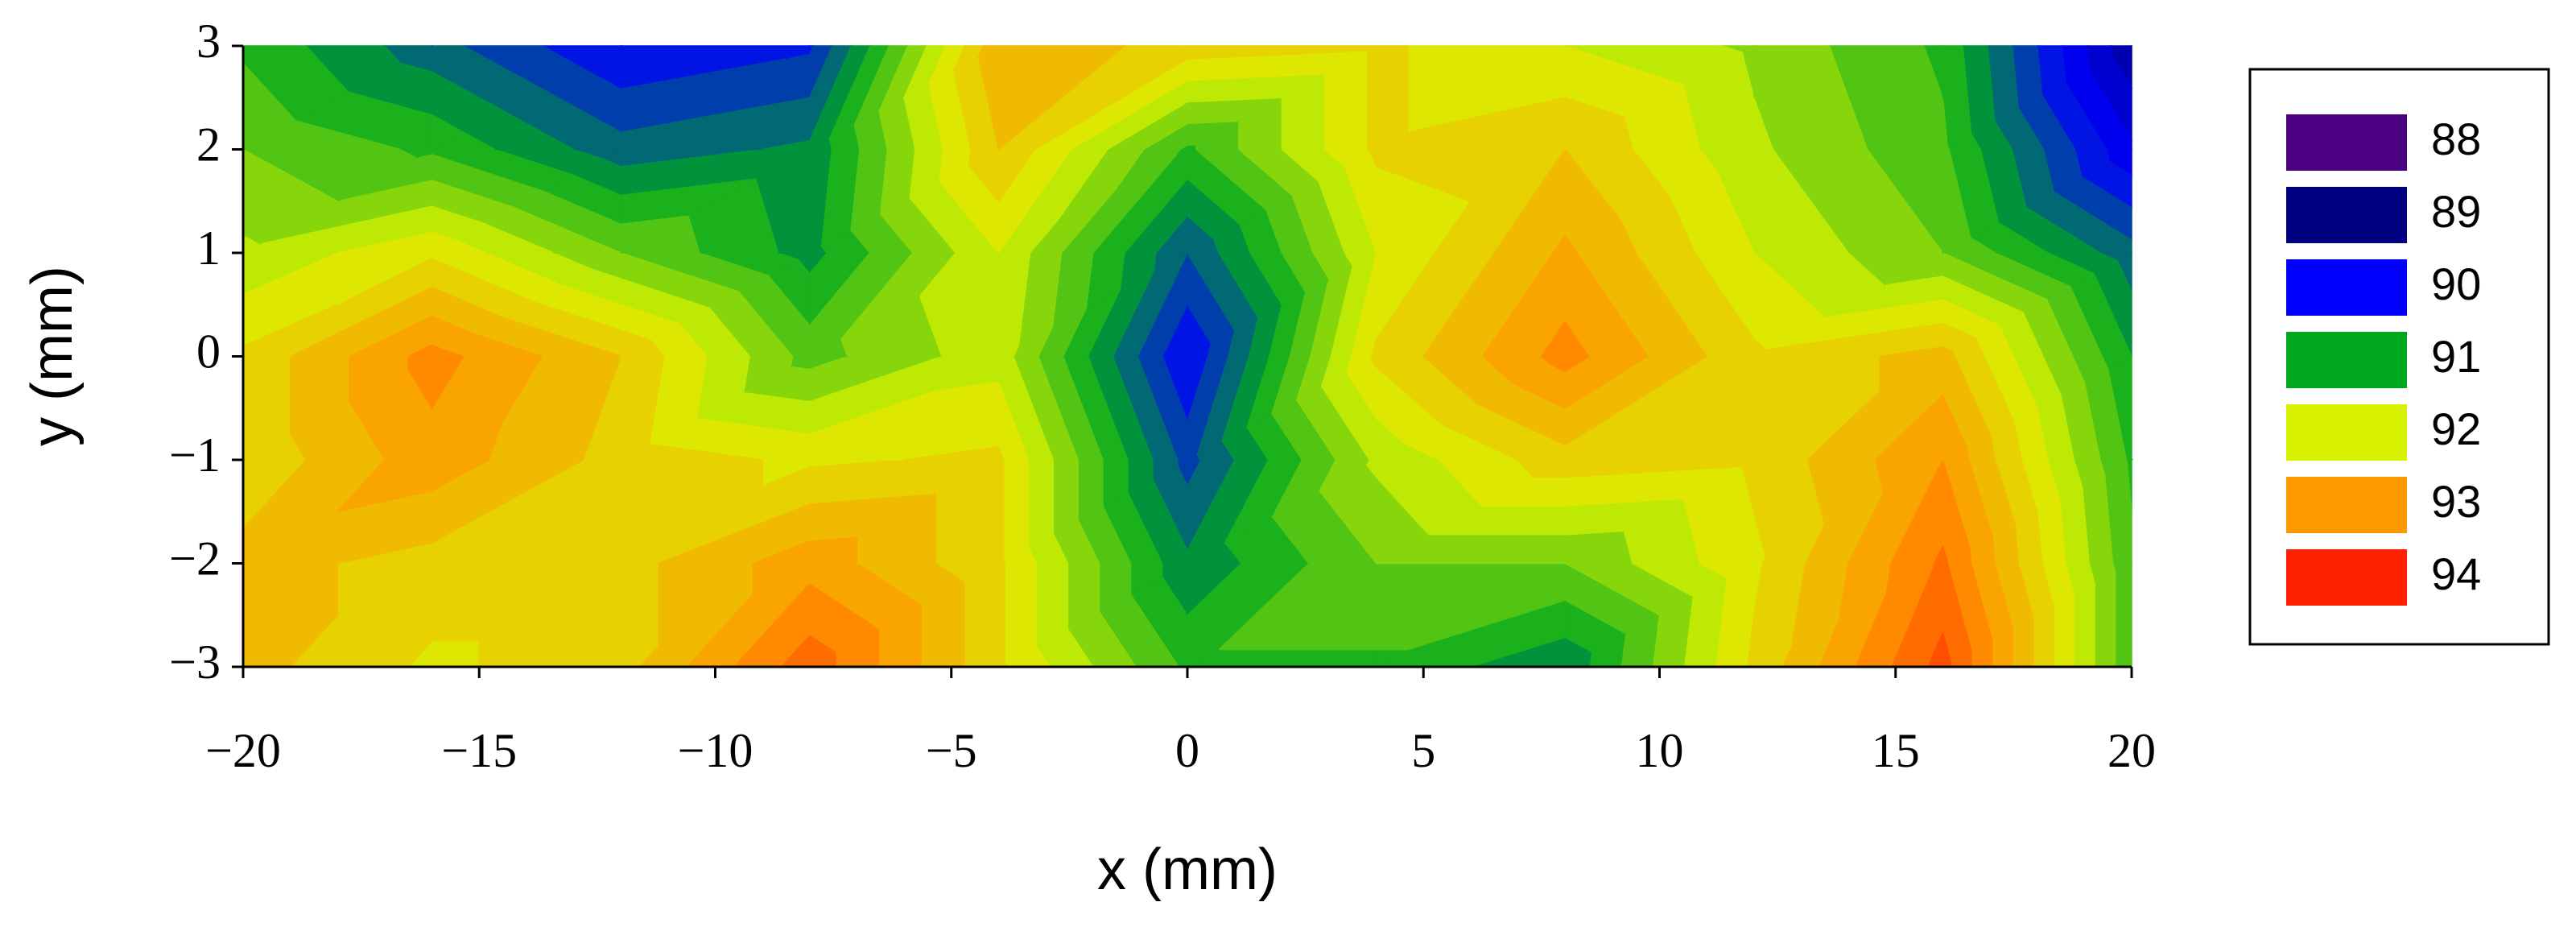 Image resolution: width=2576 pixels, height=931 pixels. Describe the element at coordinates (195, 558) in the screenshot. I see `y-tick-label: −2` at that location.